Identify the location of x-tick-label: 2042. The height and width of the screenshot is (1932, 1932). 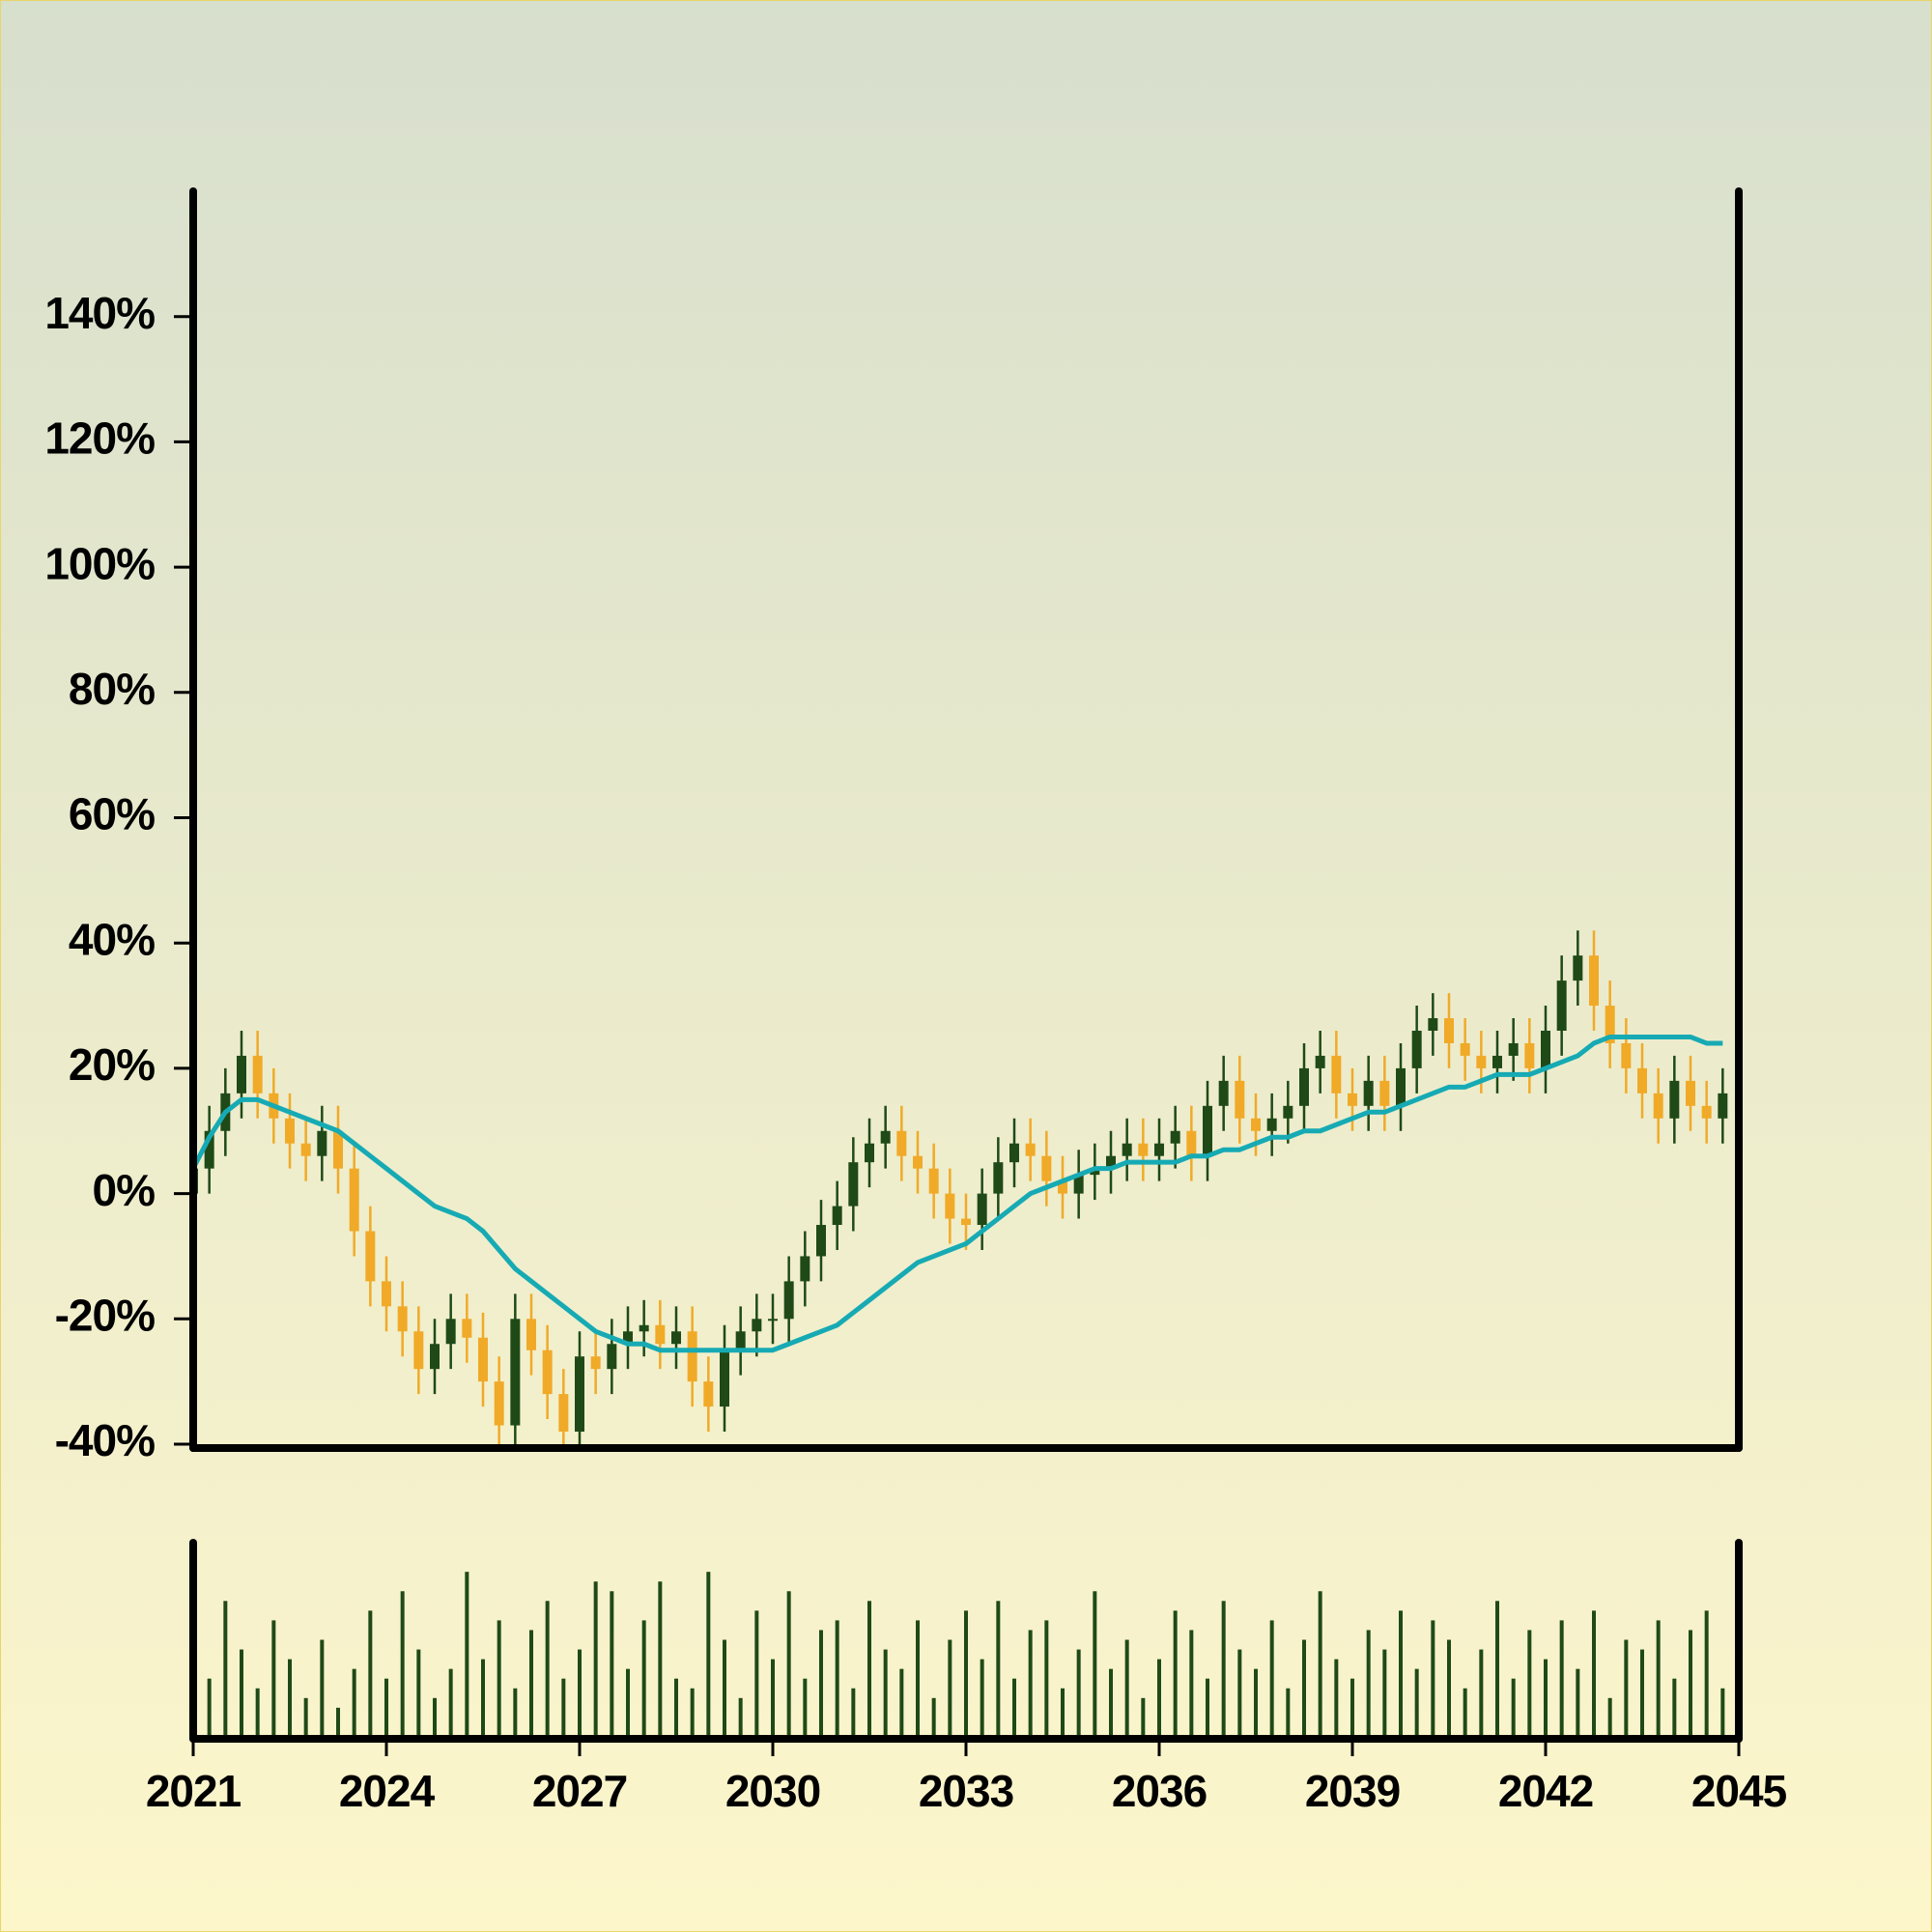
(1545, 1791).